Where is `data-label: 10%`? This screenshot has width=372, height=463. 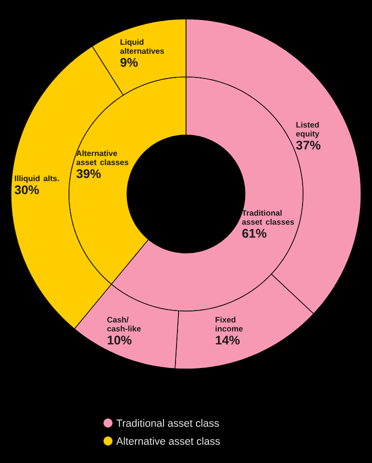 data-label: 10% is located at coordinates (120, 340).